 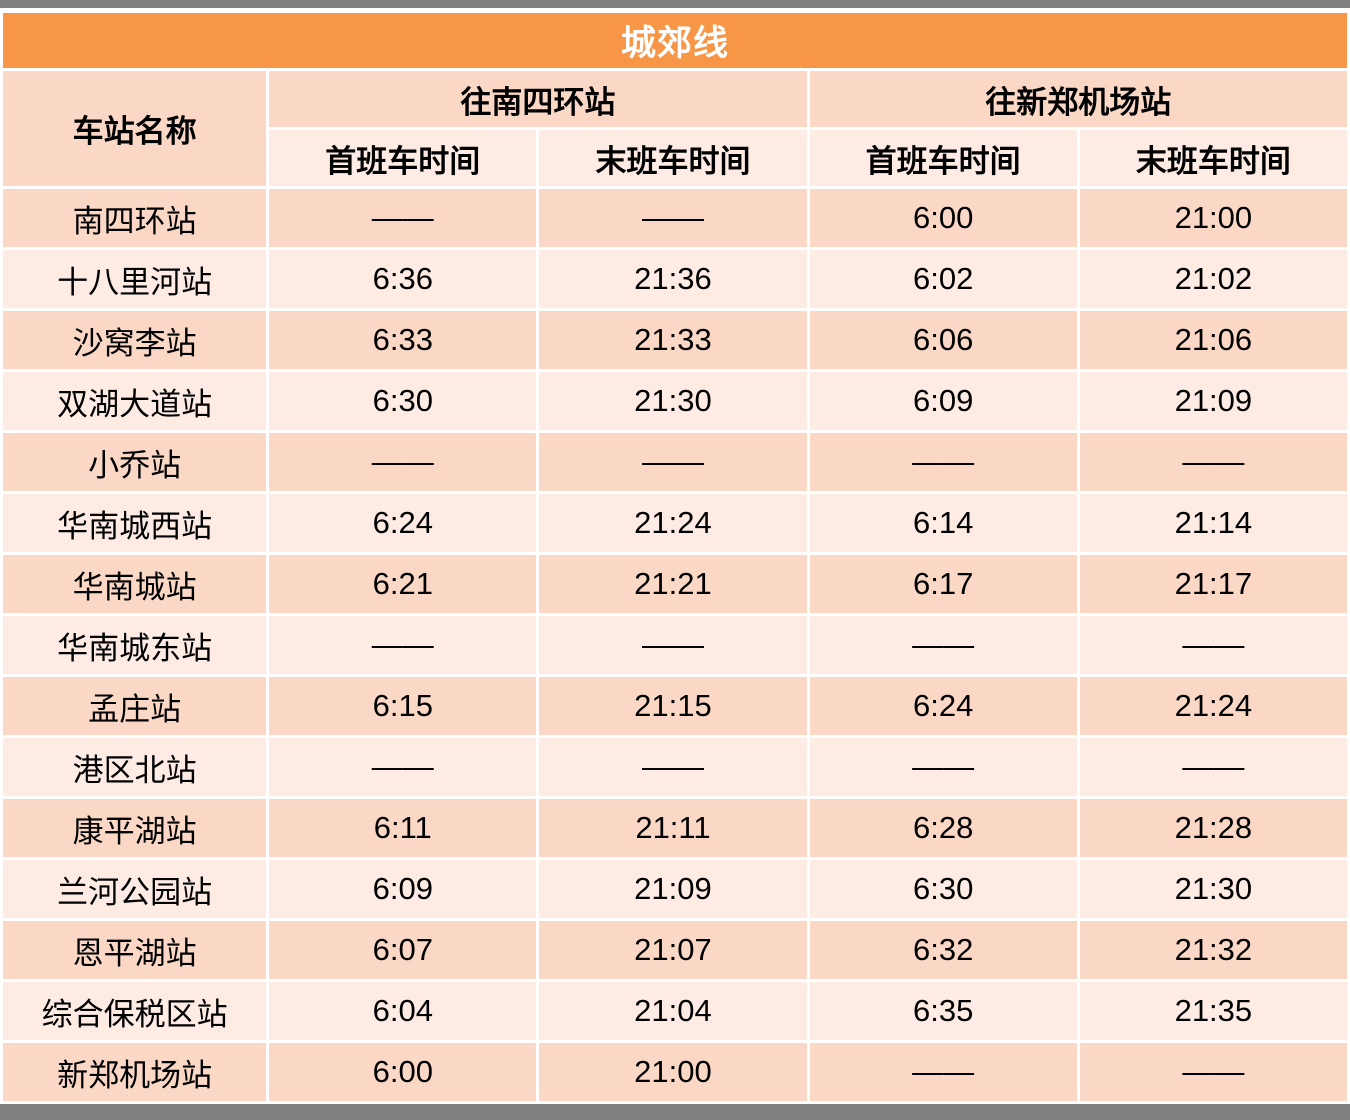 I want to click on station-name-header: 车站名称, so click(x=135, y=128).